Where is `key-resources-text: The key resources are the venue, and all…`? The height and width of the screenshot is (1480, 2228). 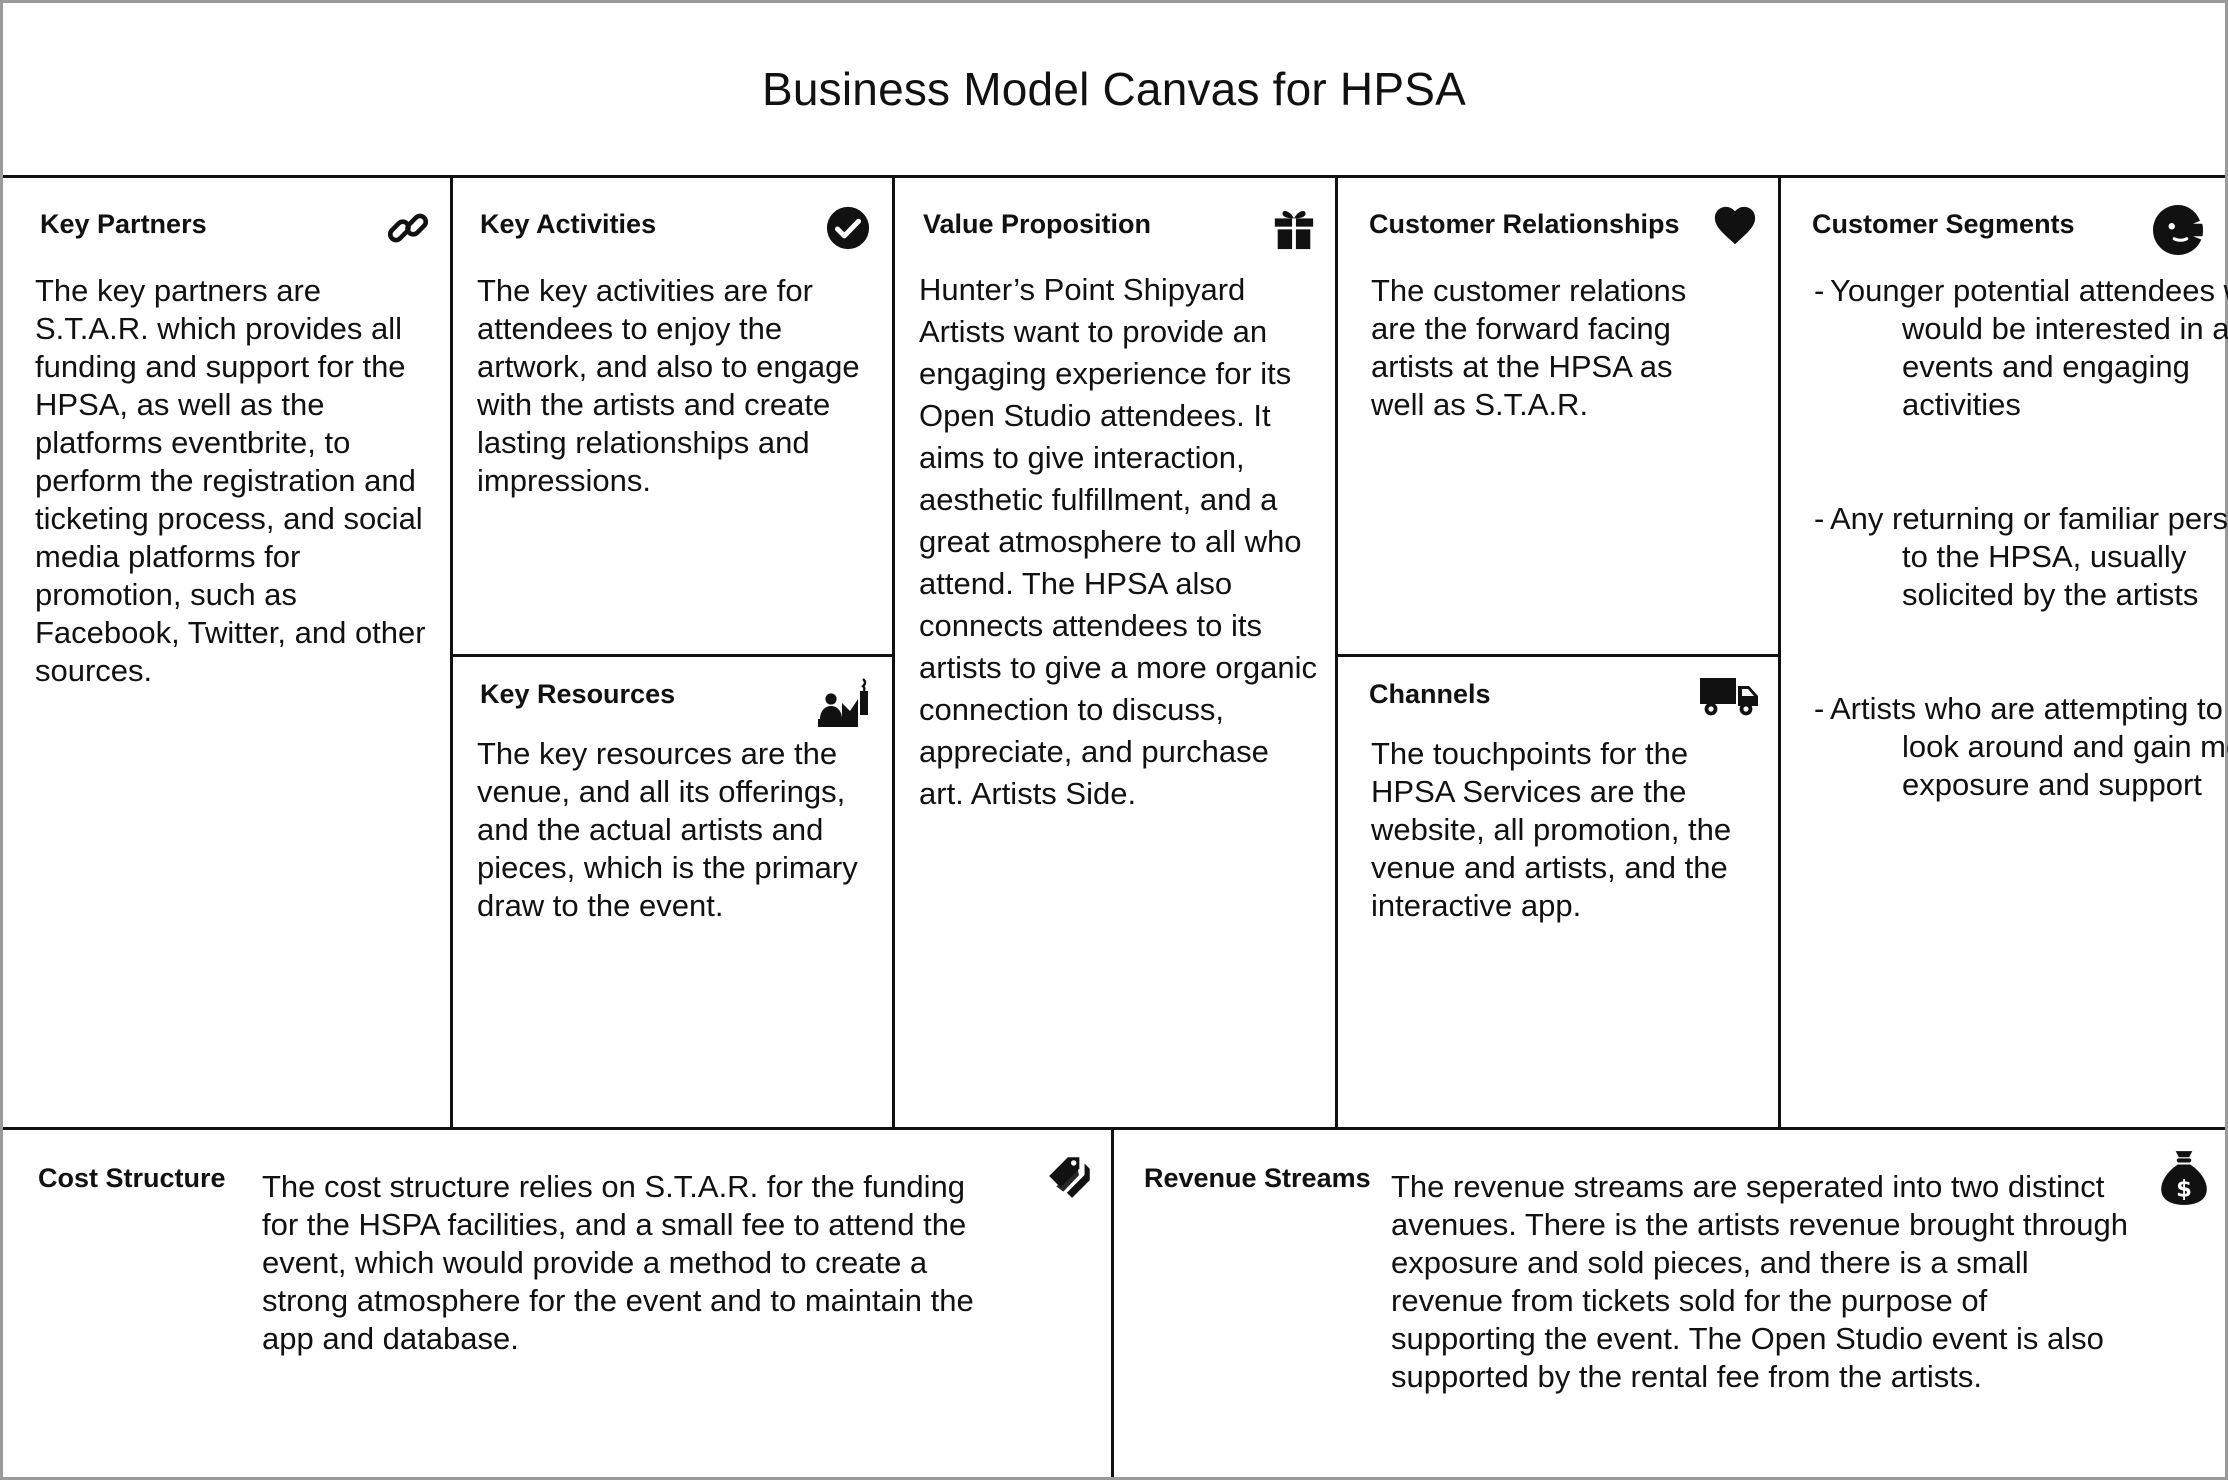 key-resources-text: The key resources are the venue, and all… is located at coordinates (667, 829).